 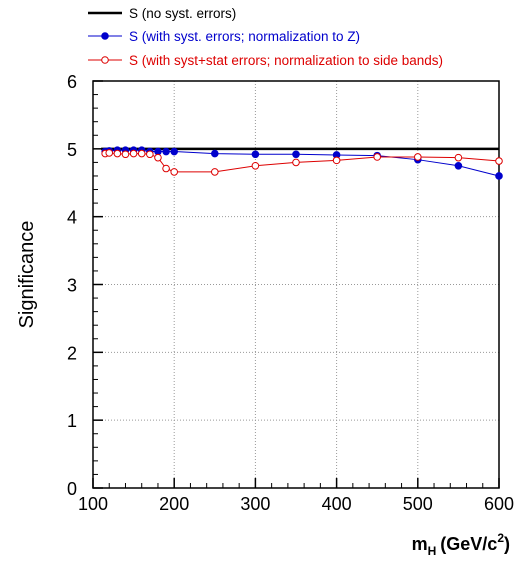 What do you see at coordinates (182, 13) in the screenshot?
I see `legend-label: S (no syst. errors)` at bounding box center [182, 13].